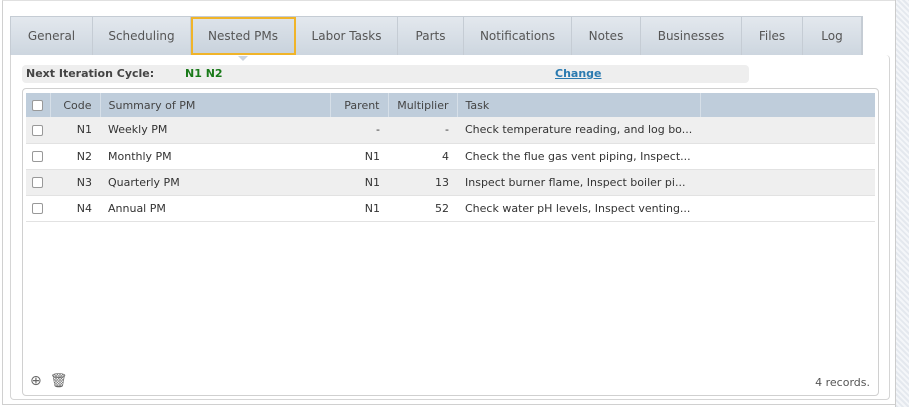  Describe the element at coordinates (215, 182) in the screenshot. I see `cell-summary: Quarterly PM` at that location.